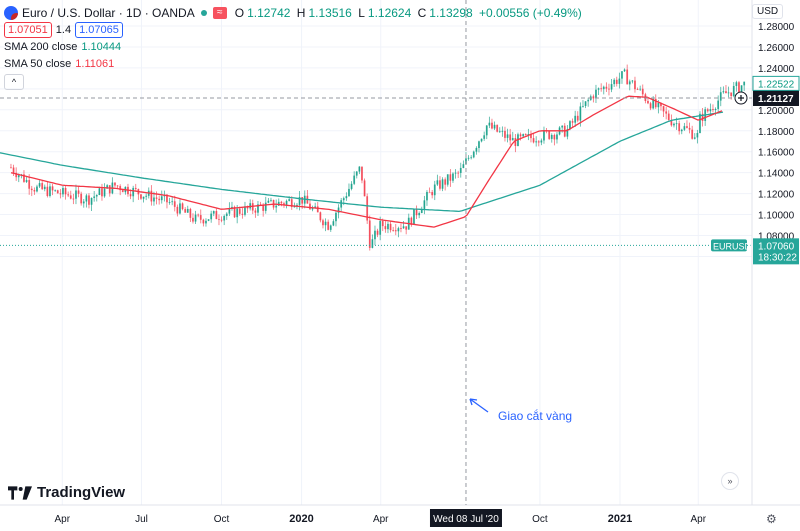 The image size is (800, 531). What do you see at coordinates (108, 12) in the screenshot?
I see `symbol-title: Euro / U.S. Dollar · 1D · OANDA` at bounding box center [108, 12].